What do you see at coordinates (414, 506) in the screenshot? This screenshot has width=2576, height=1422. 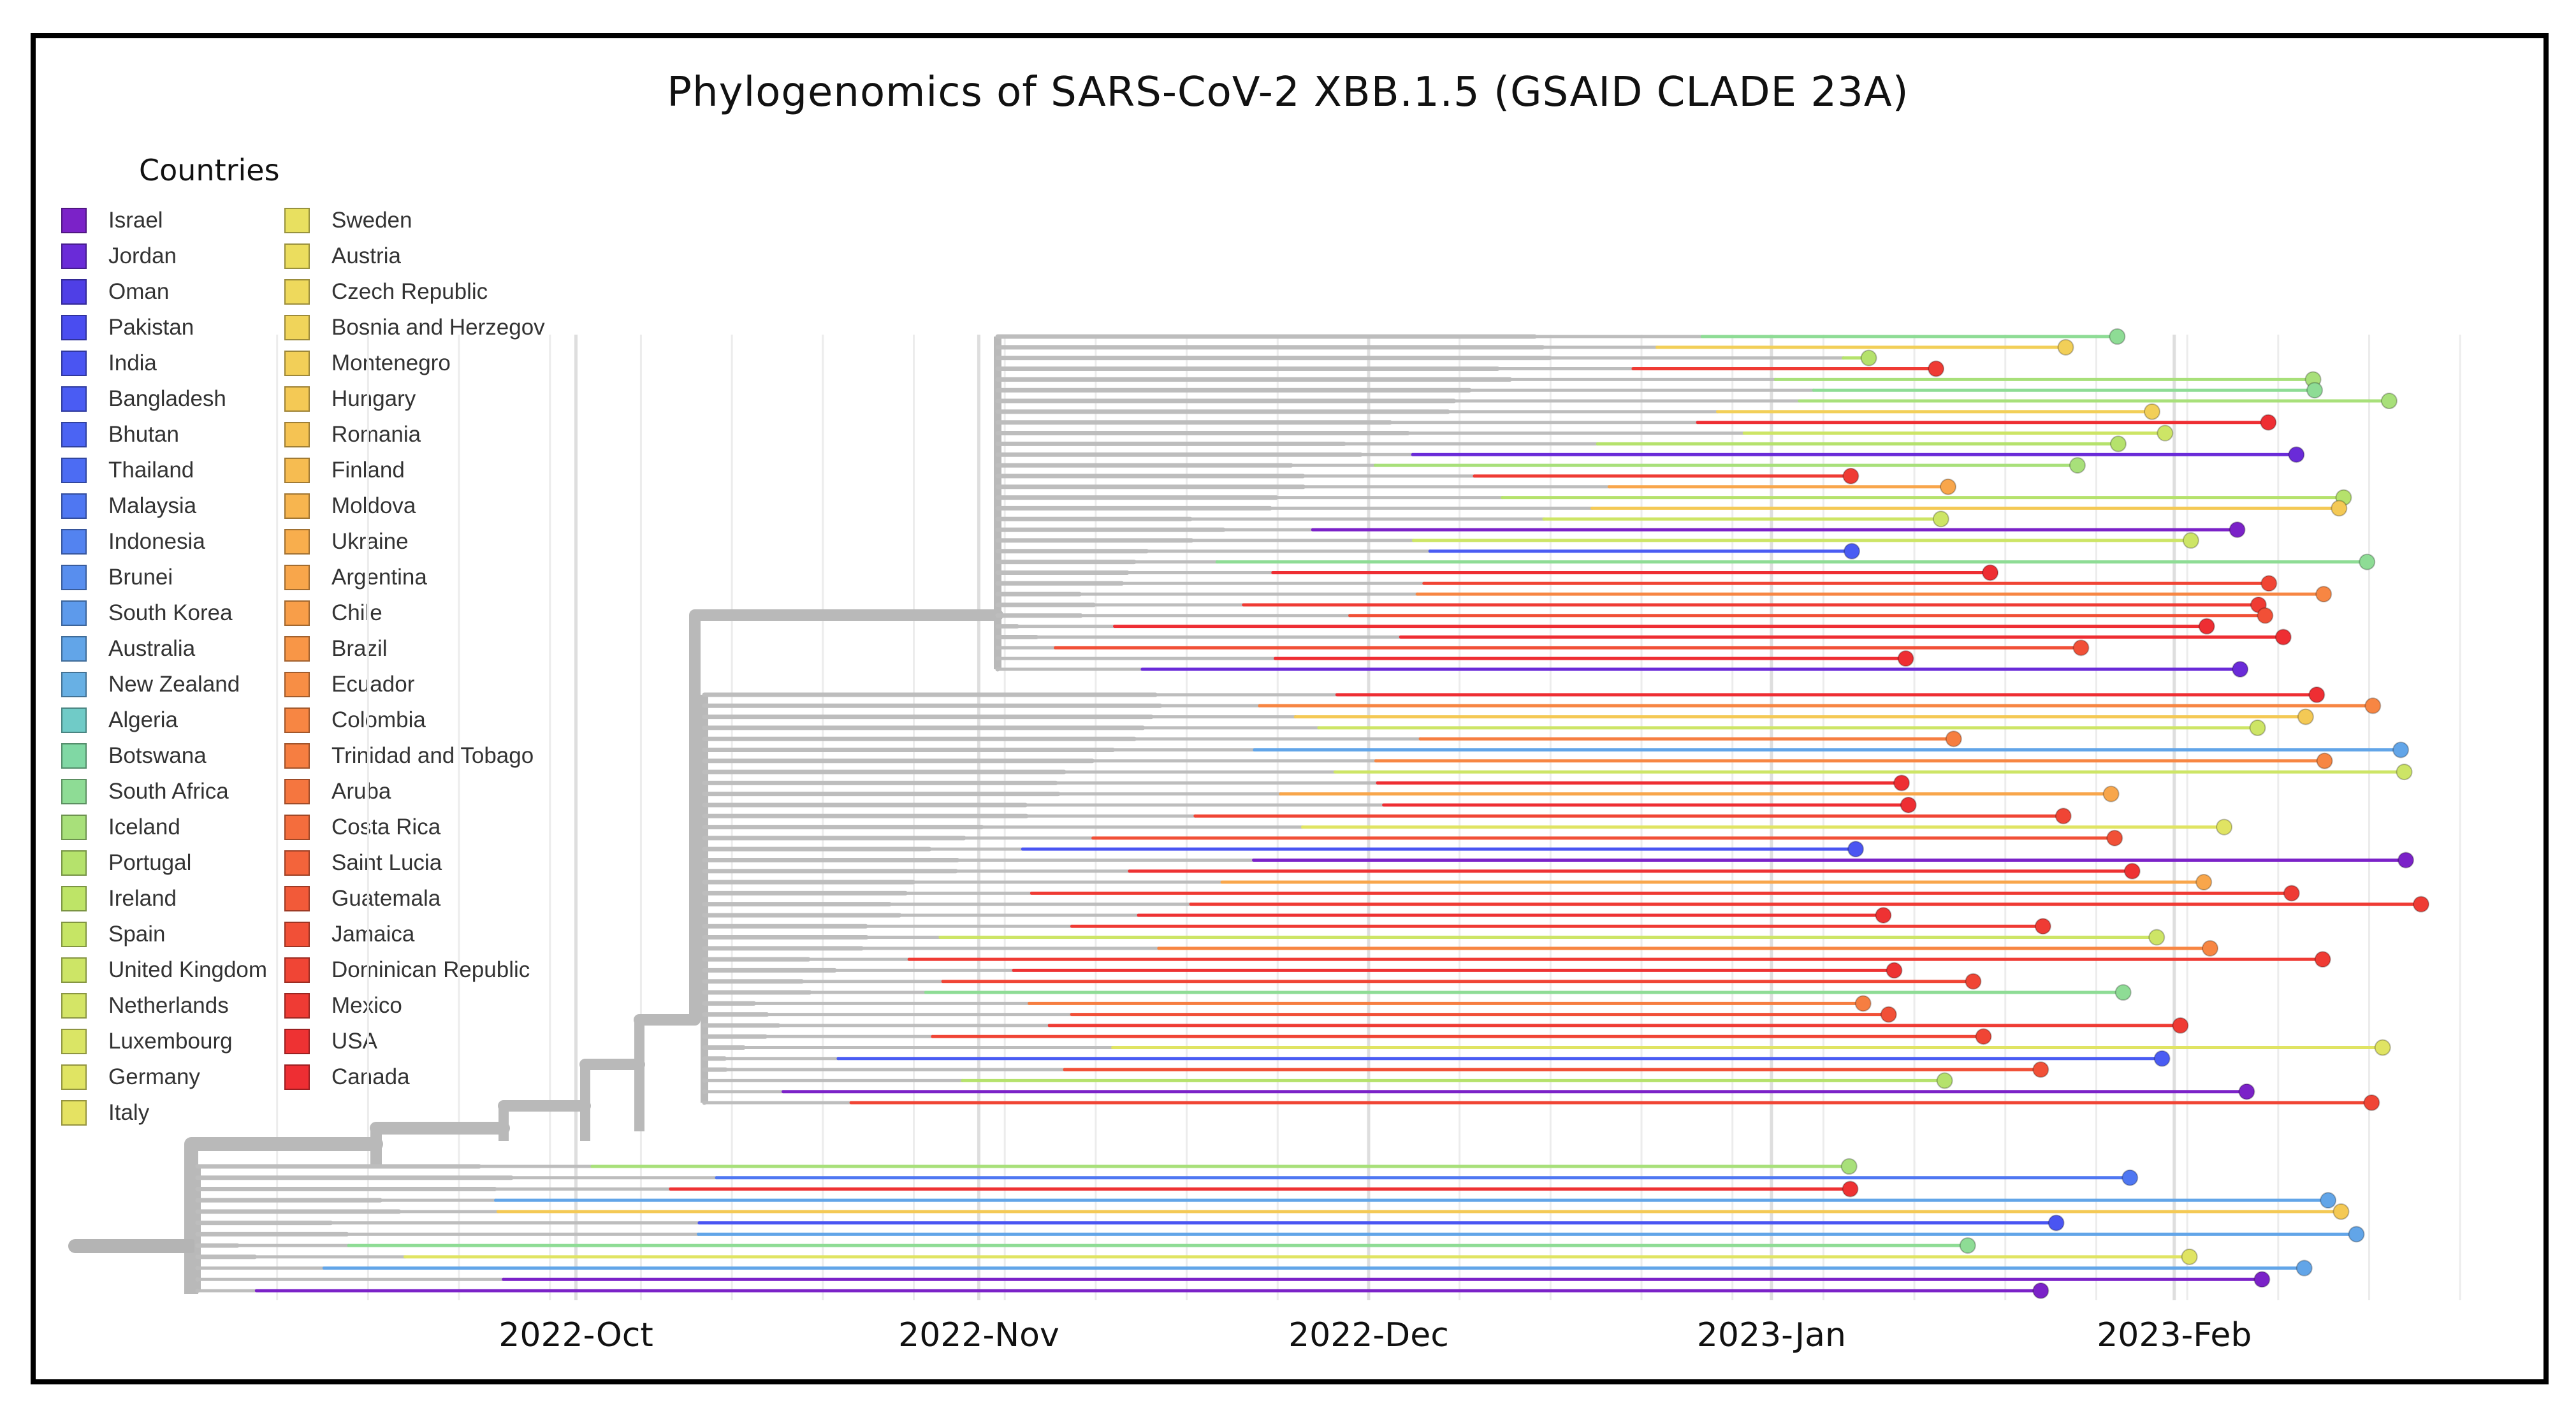 I see `legend-item: Moldova` at bounding box center [414, 506].